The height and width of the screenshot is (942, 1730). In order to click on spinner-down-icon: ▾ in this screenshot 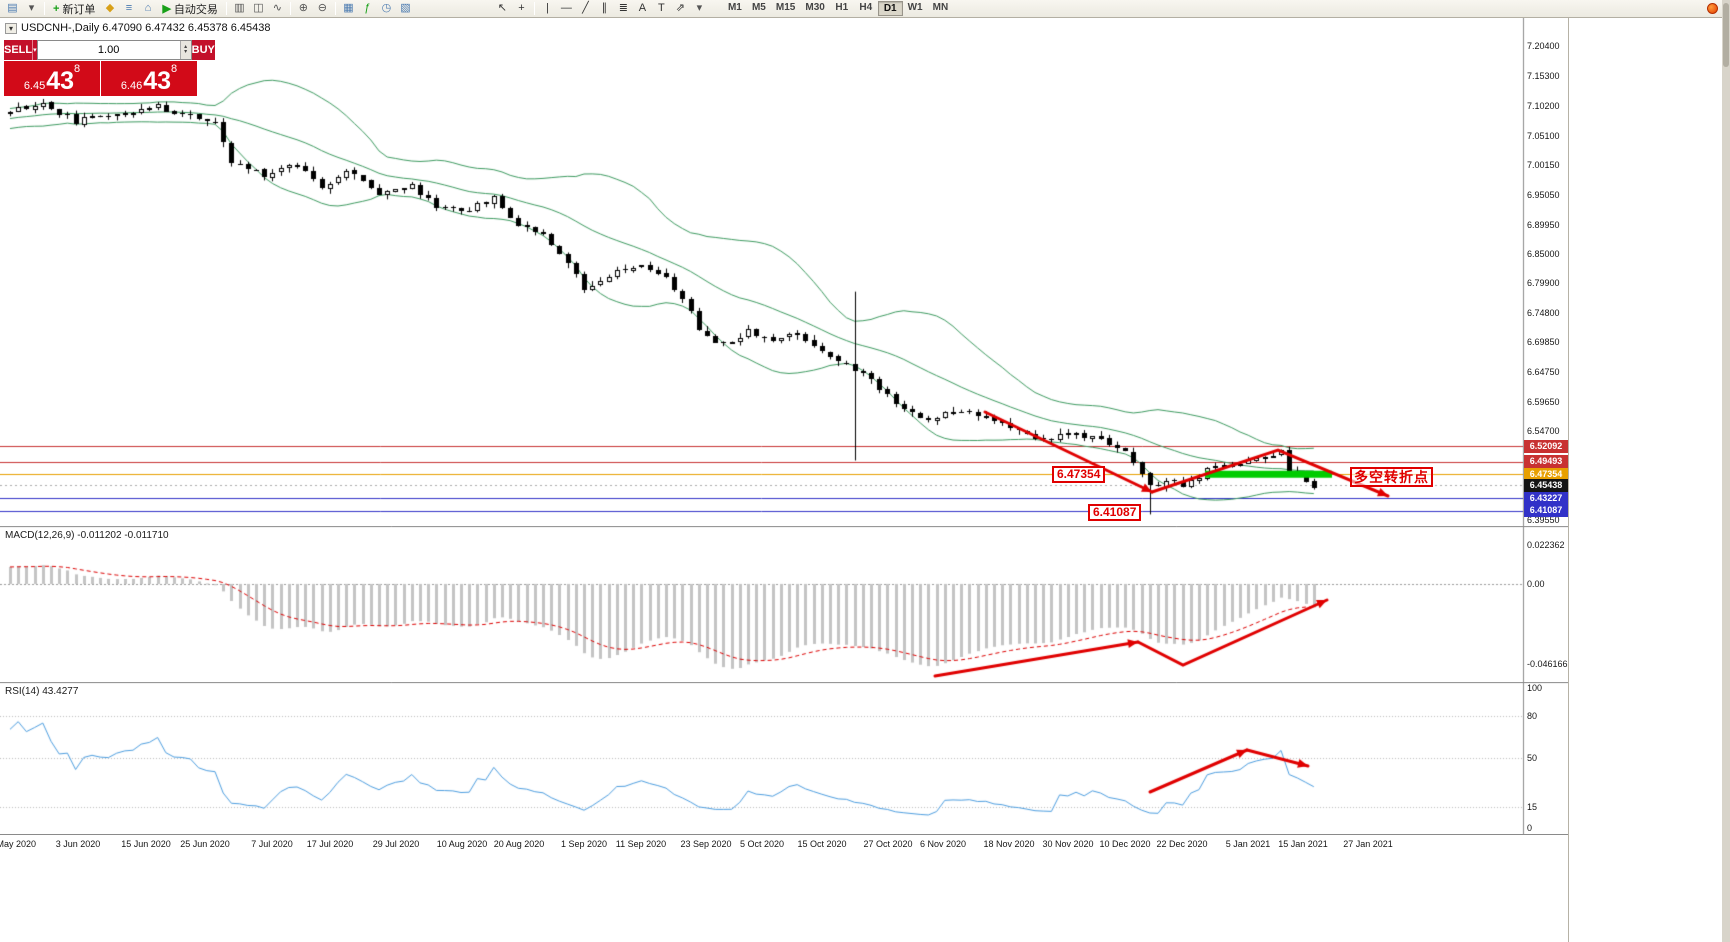, I will do `click(186, 52)`.